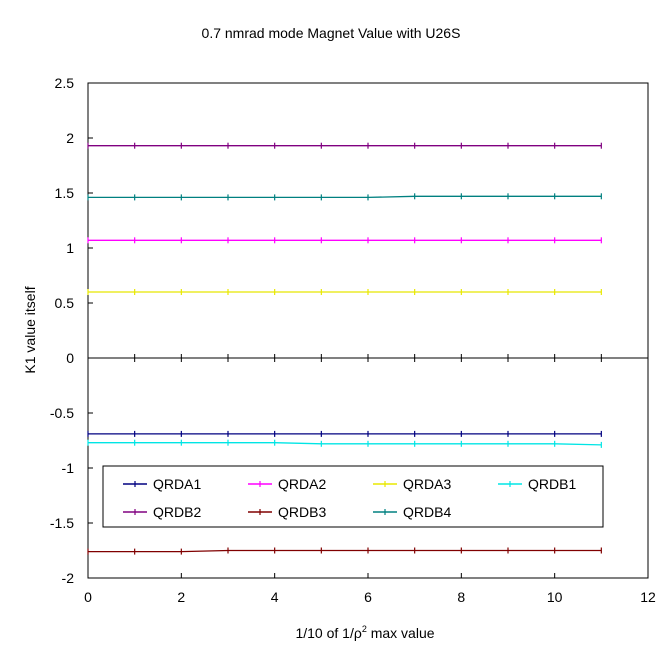 The width and height of the screenshot is (663, 663). What do you see at coordinates (331, 33) in the screenshot?
I see `chart-title: 0.7 nmrad mode Magnet Value with U26S` at bounding box center [331, 33].